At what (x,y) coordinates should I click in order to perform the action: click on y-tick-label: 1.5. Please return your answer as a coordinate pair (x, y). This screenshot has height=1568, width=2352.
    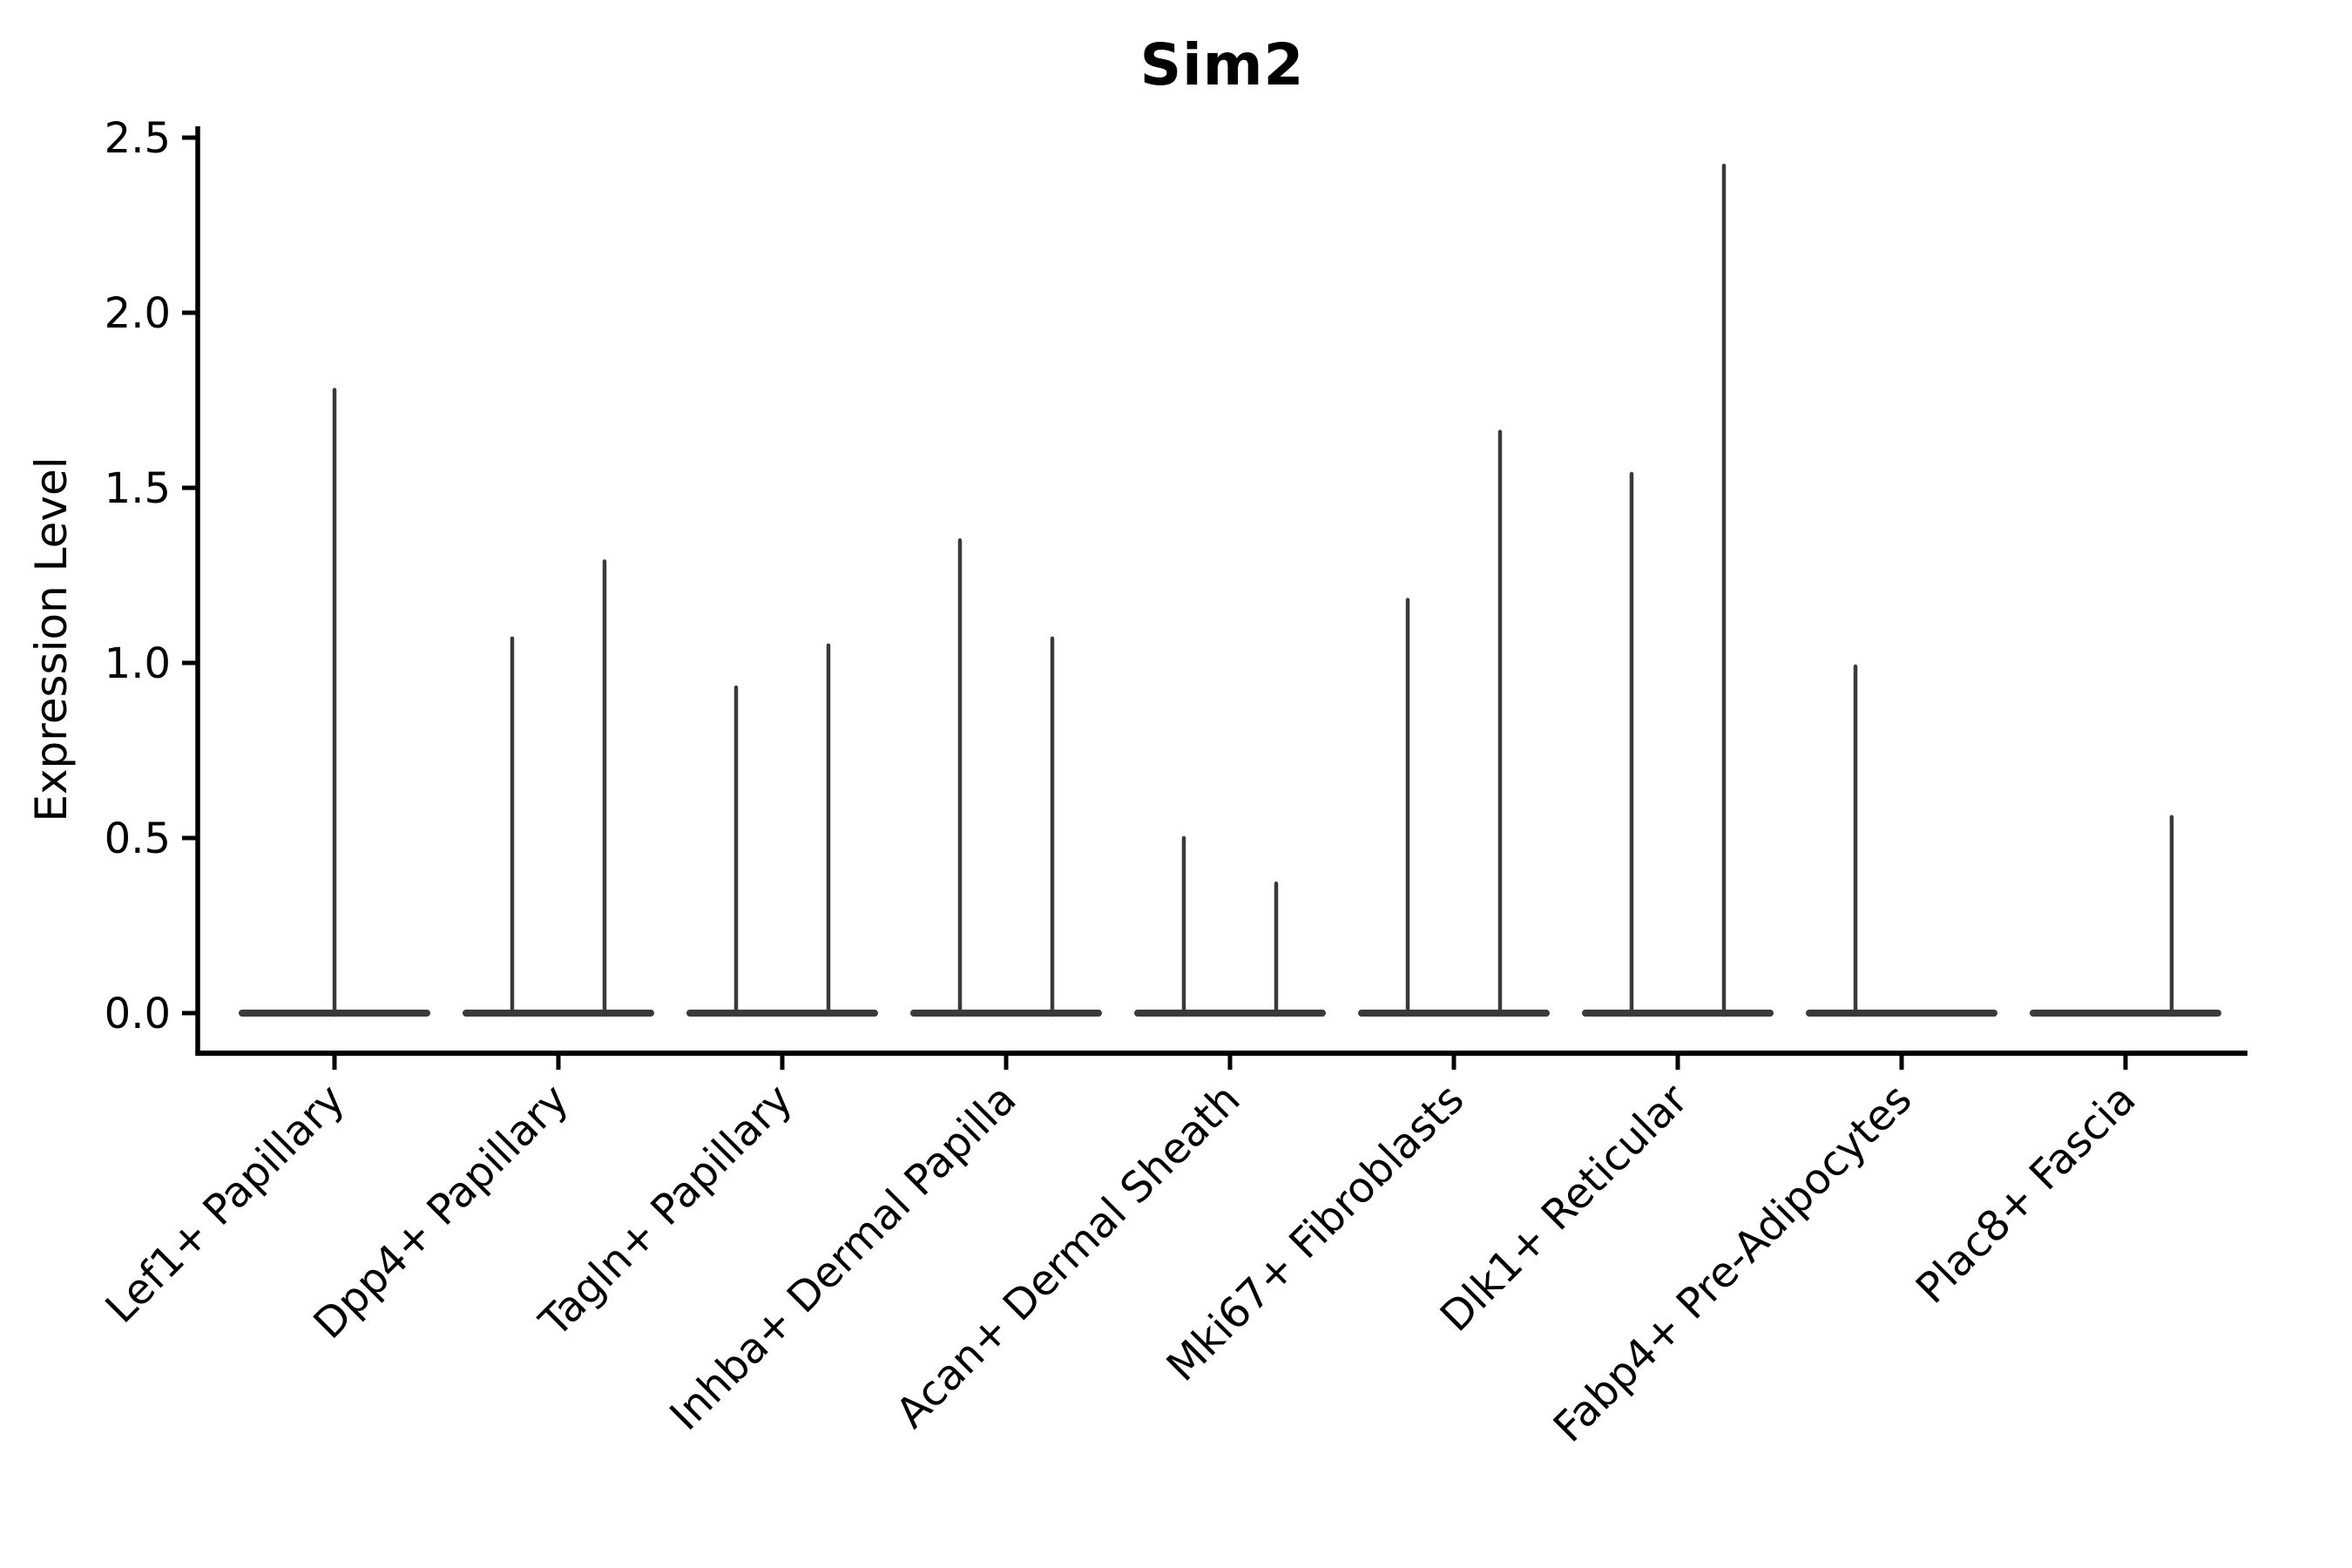
    Looking at the image, I should click on (138, 489).